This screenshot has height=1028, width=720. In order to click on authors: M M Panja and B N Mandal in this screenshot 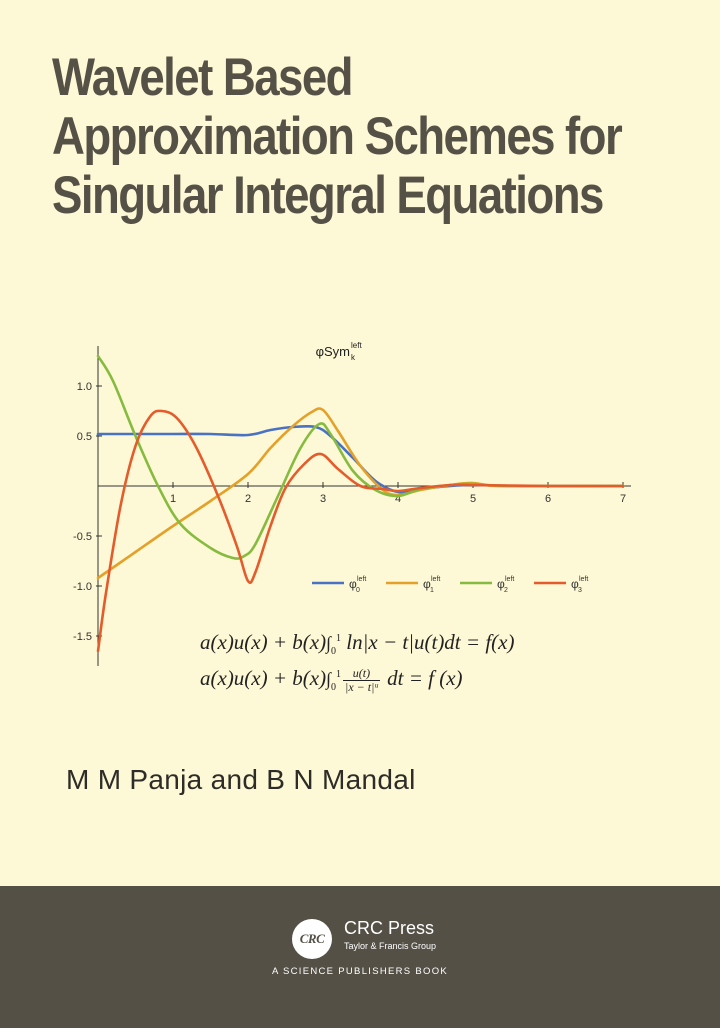, I will do `click(241, 779)`.